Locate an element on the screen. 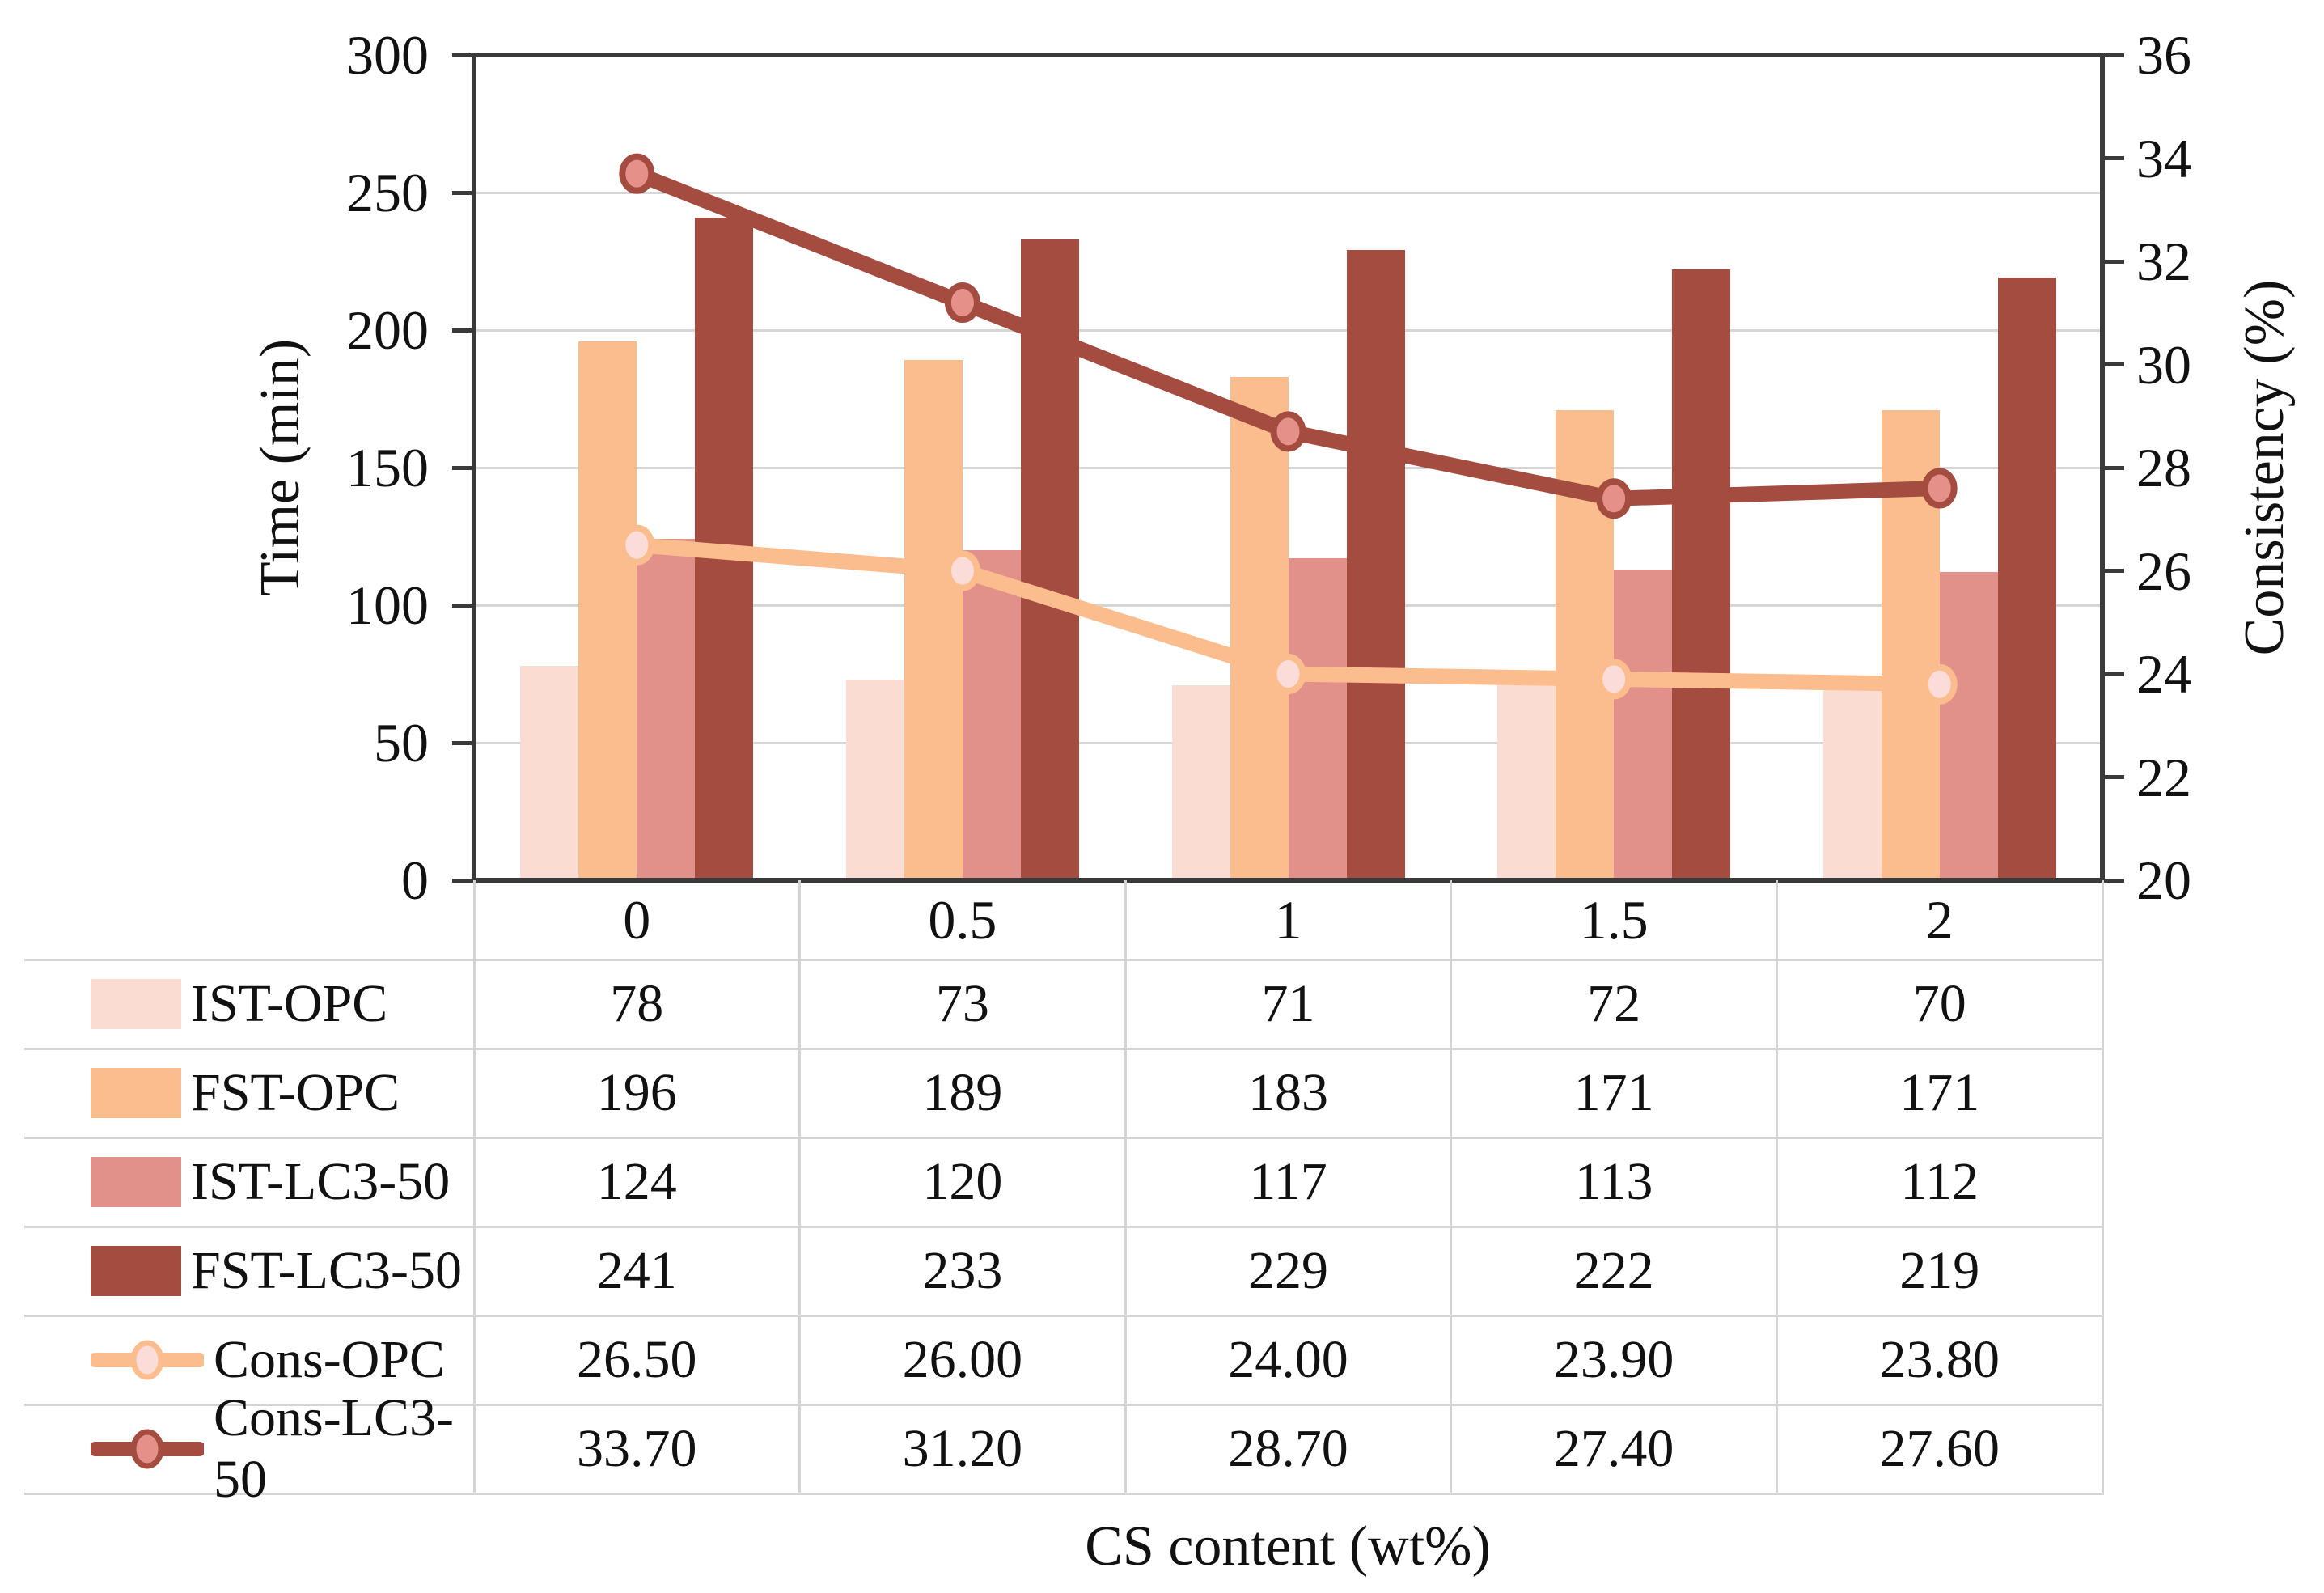  table-value-cell: 26.50 is located at coordinates (637, 1359).